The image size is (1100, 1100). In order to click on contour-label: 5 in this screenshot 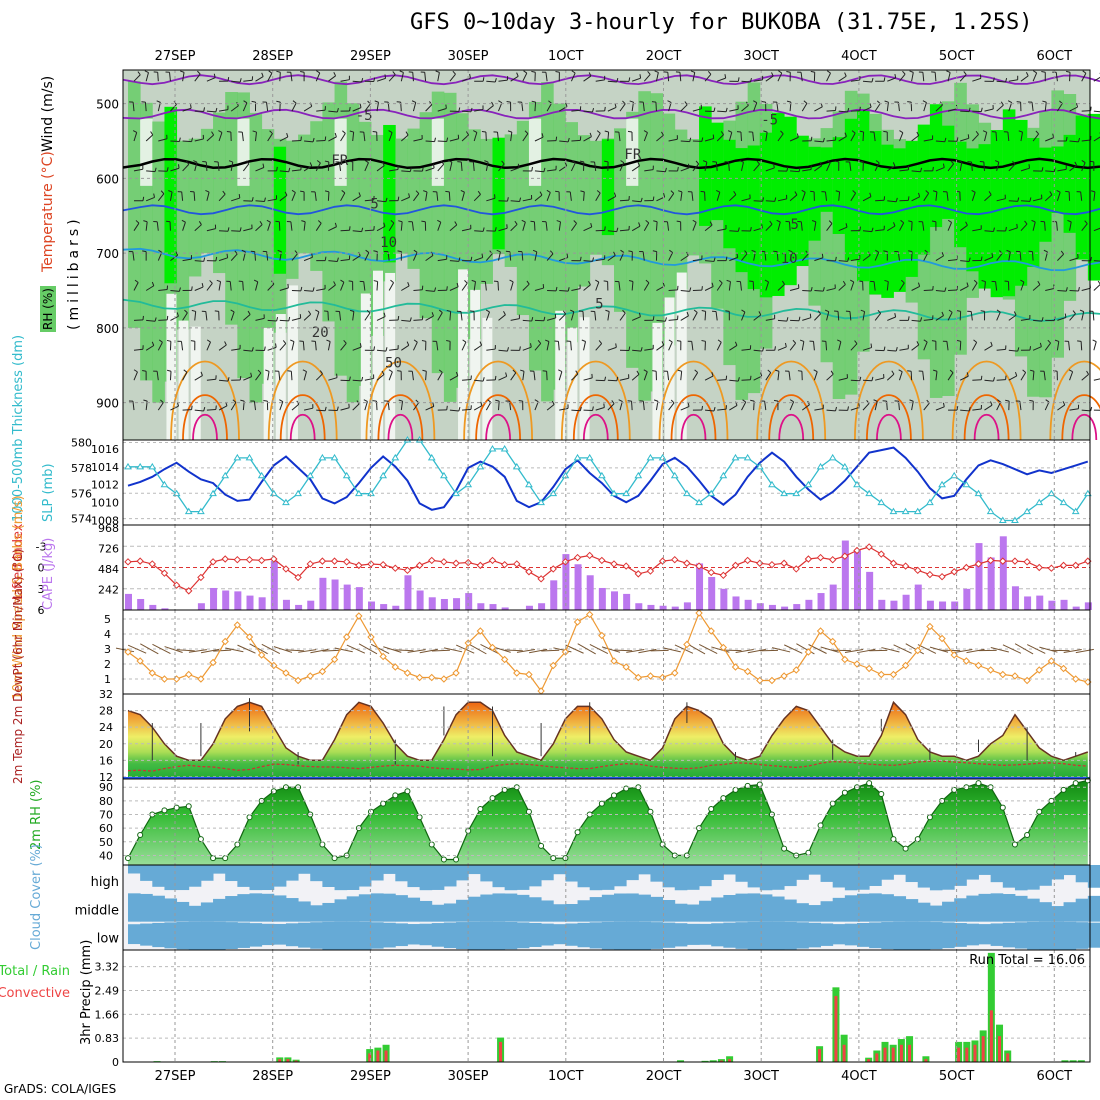, I will do `click(374, 204)`.